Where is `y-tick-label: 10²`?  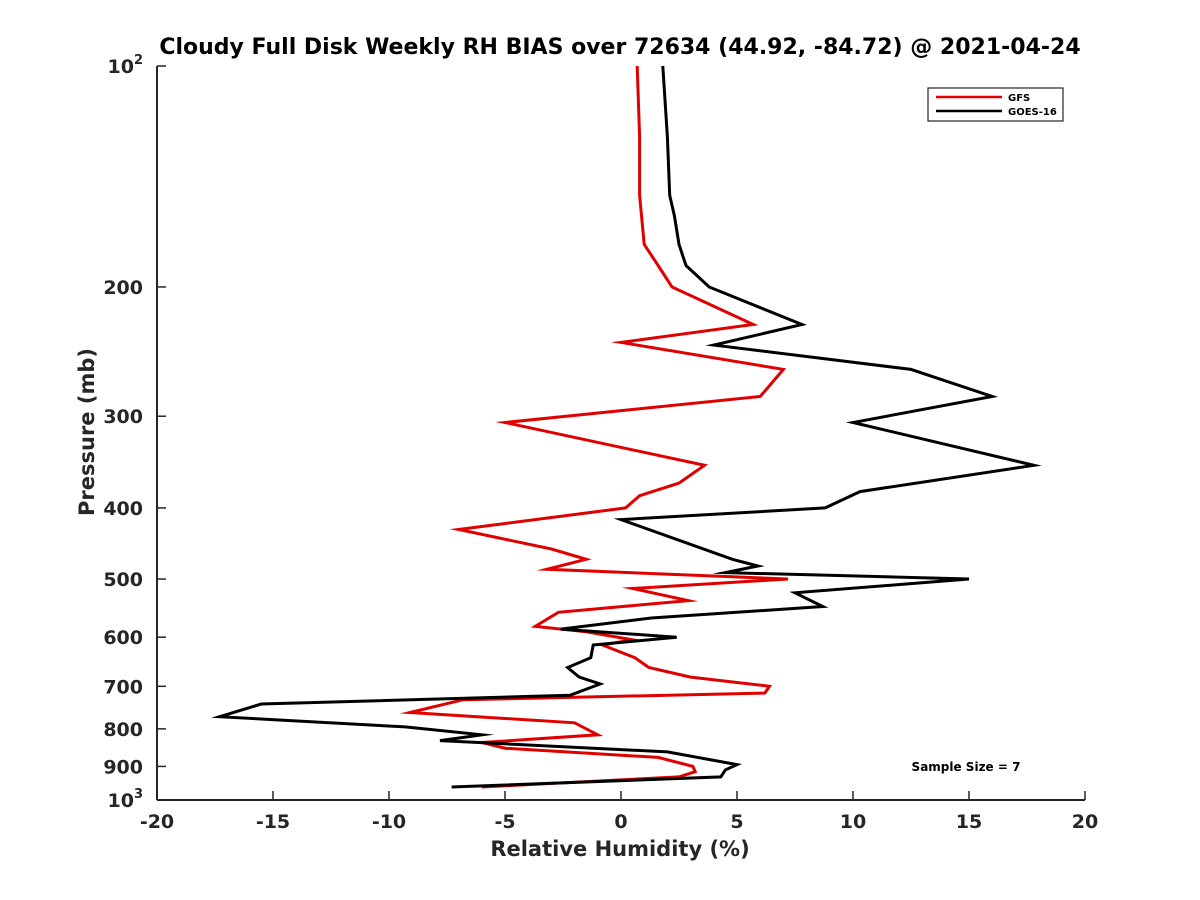 y-tick-label: 10² is located at coordinates (126, 65).